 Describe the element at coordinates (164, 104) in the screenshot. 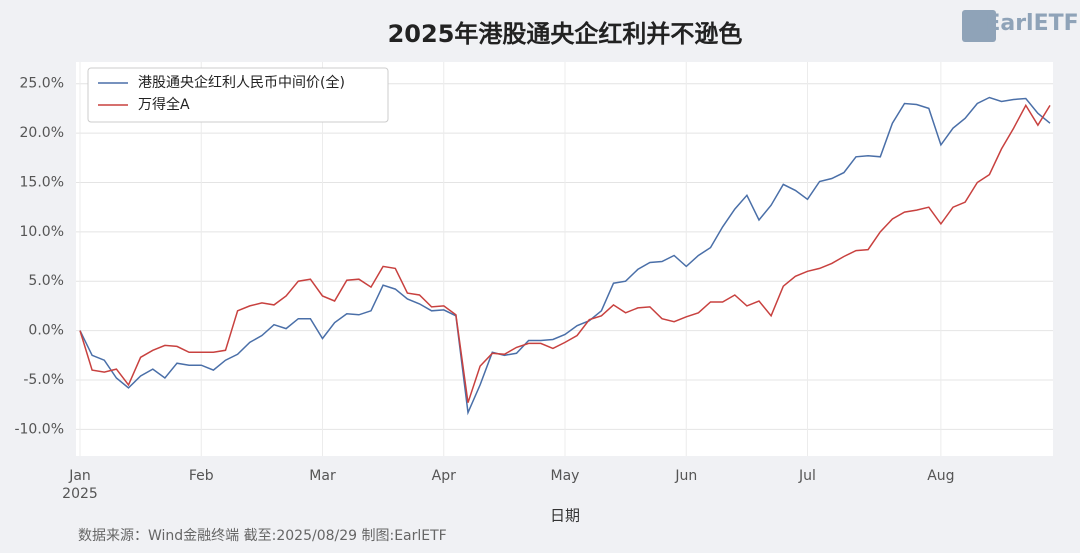

I see `legend-label: 万得全A` at that location.